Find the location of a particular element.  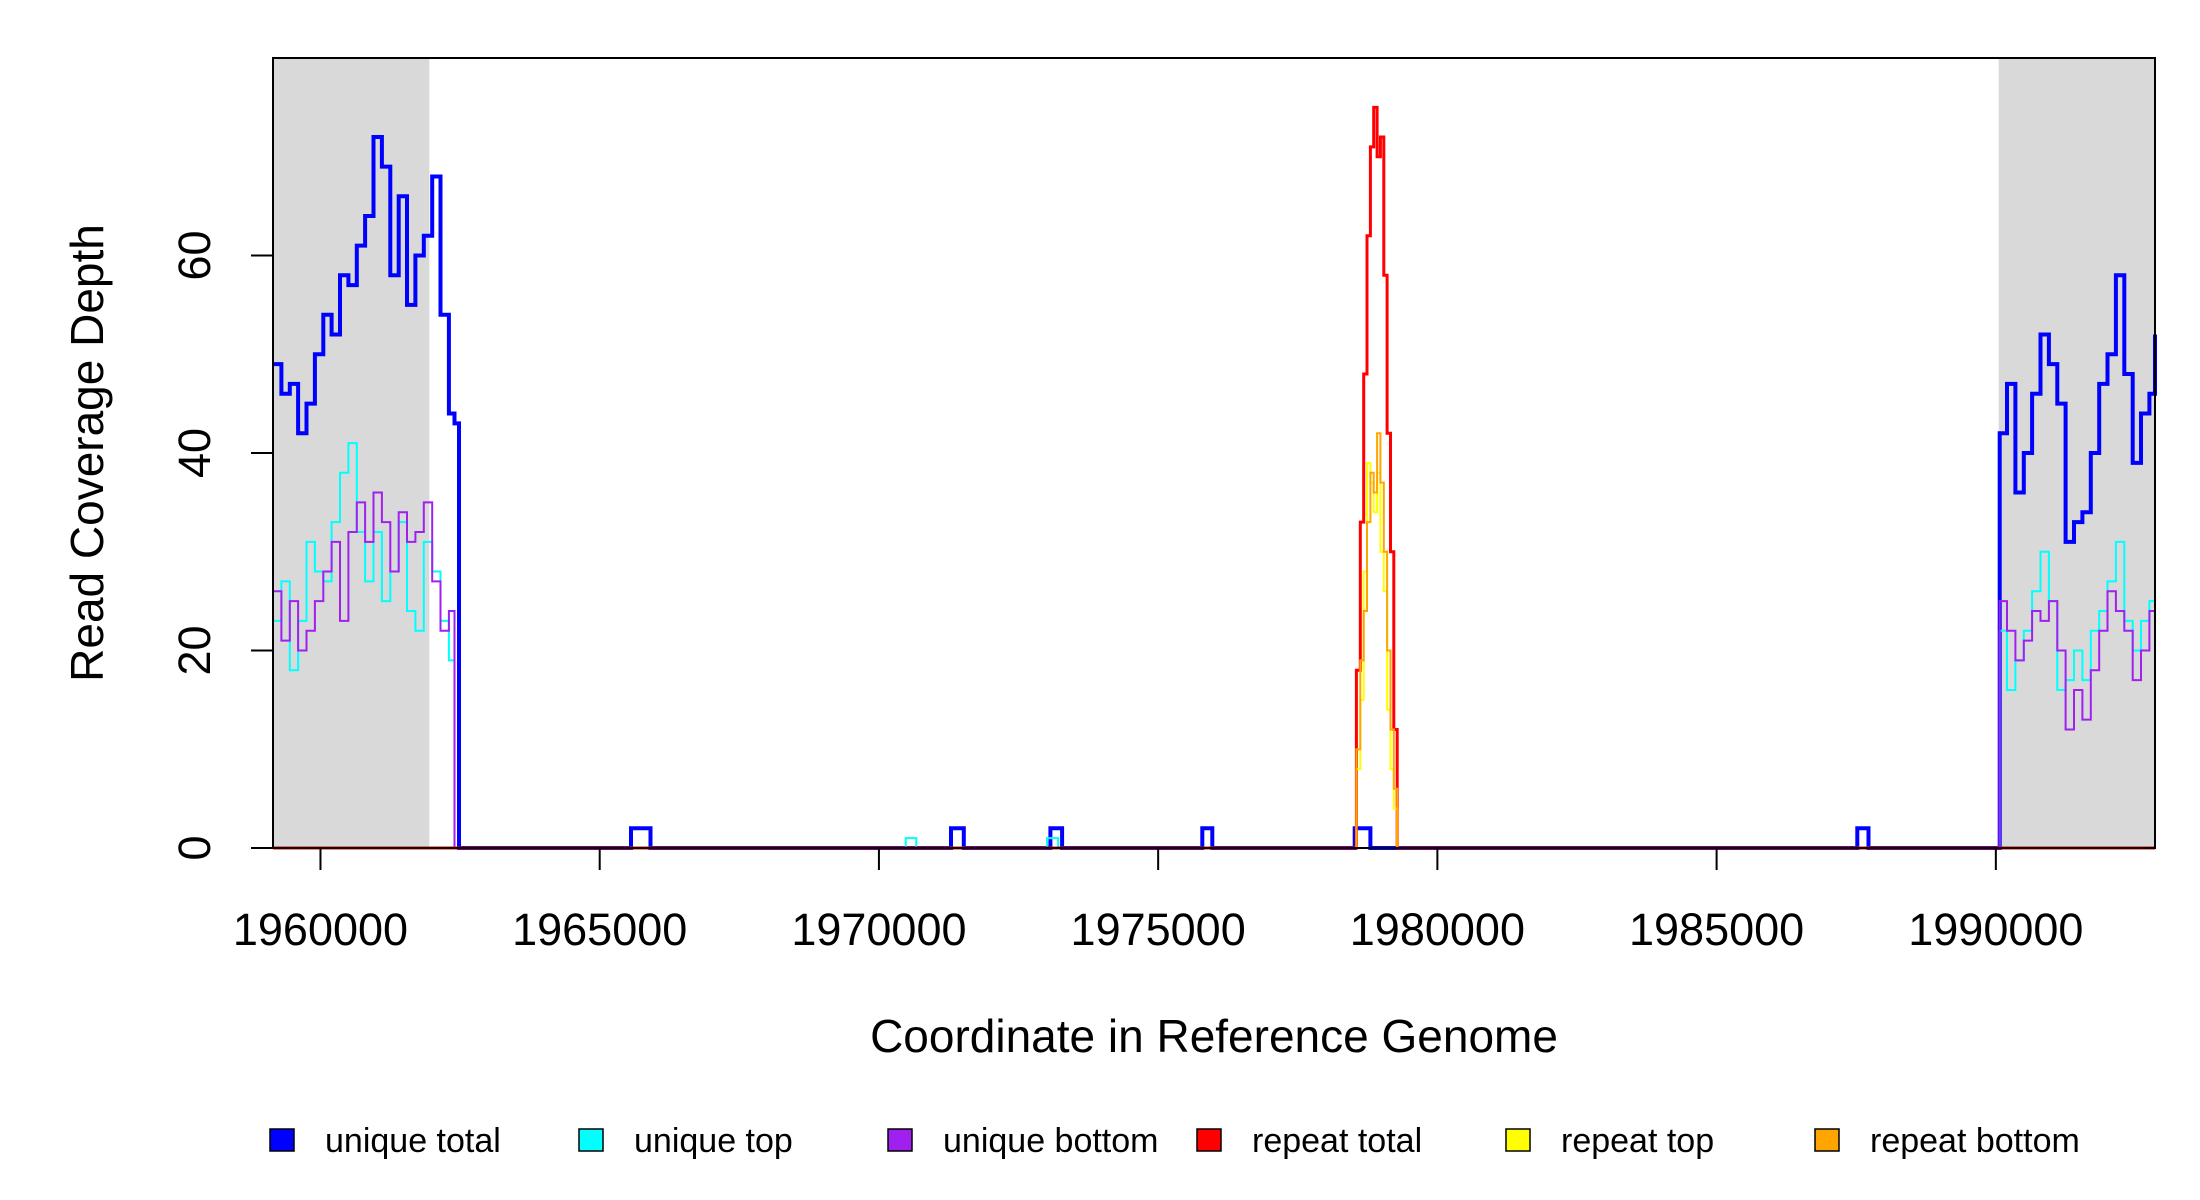

y-tick-label: 60 is located at coordinates (194, 255).